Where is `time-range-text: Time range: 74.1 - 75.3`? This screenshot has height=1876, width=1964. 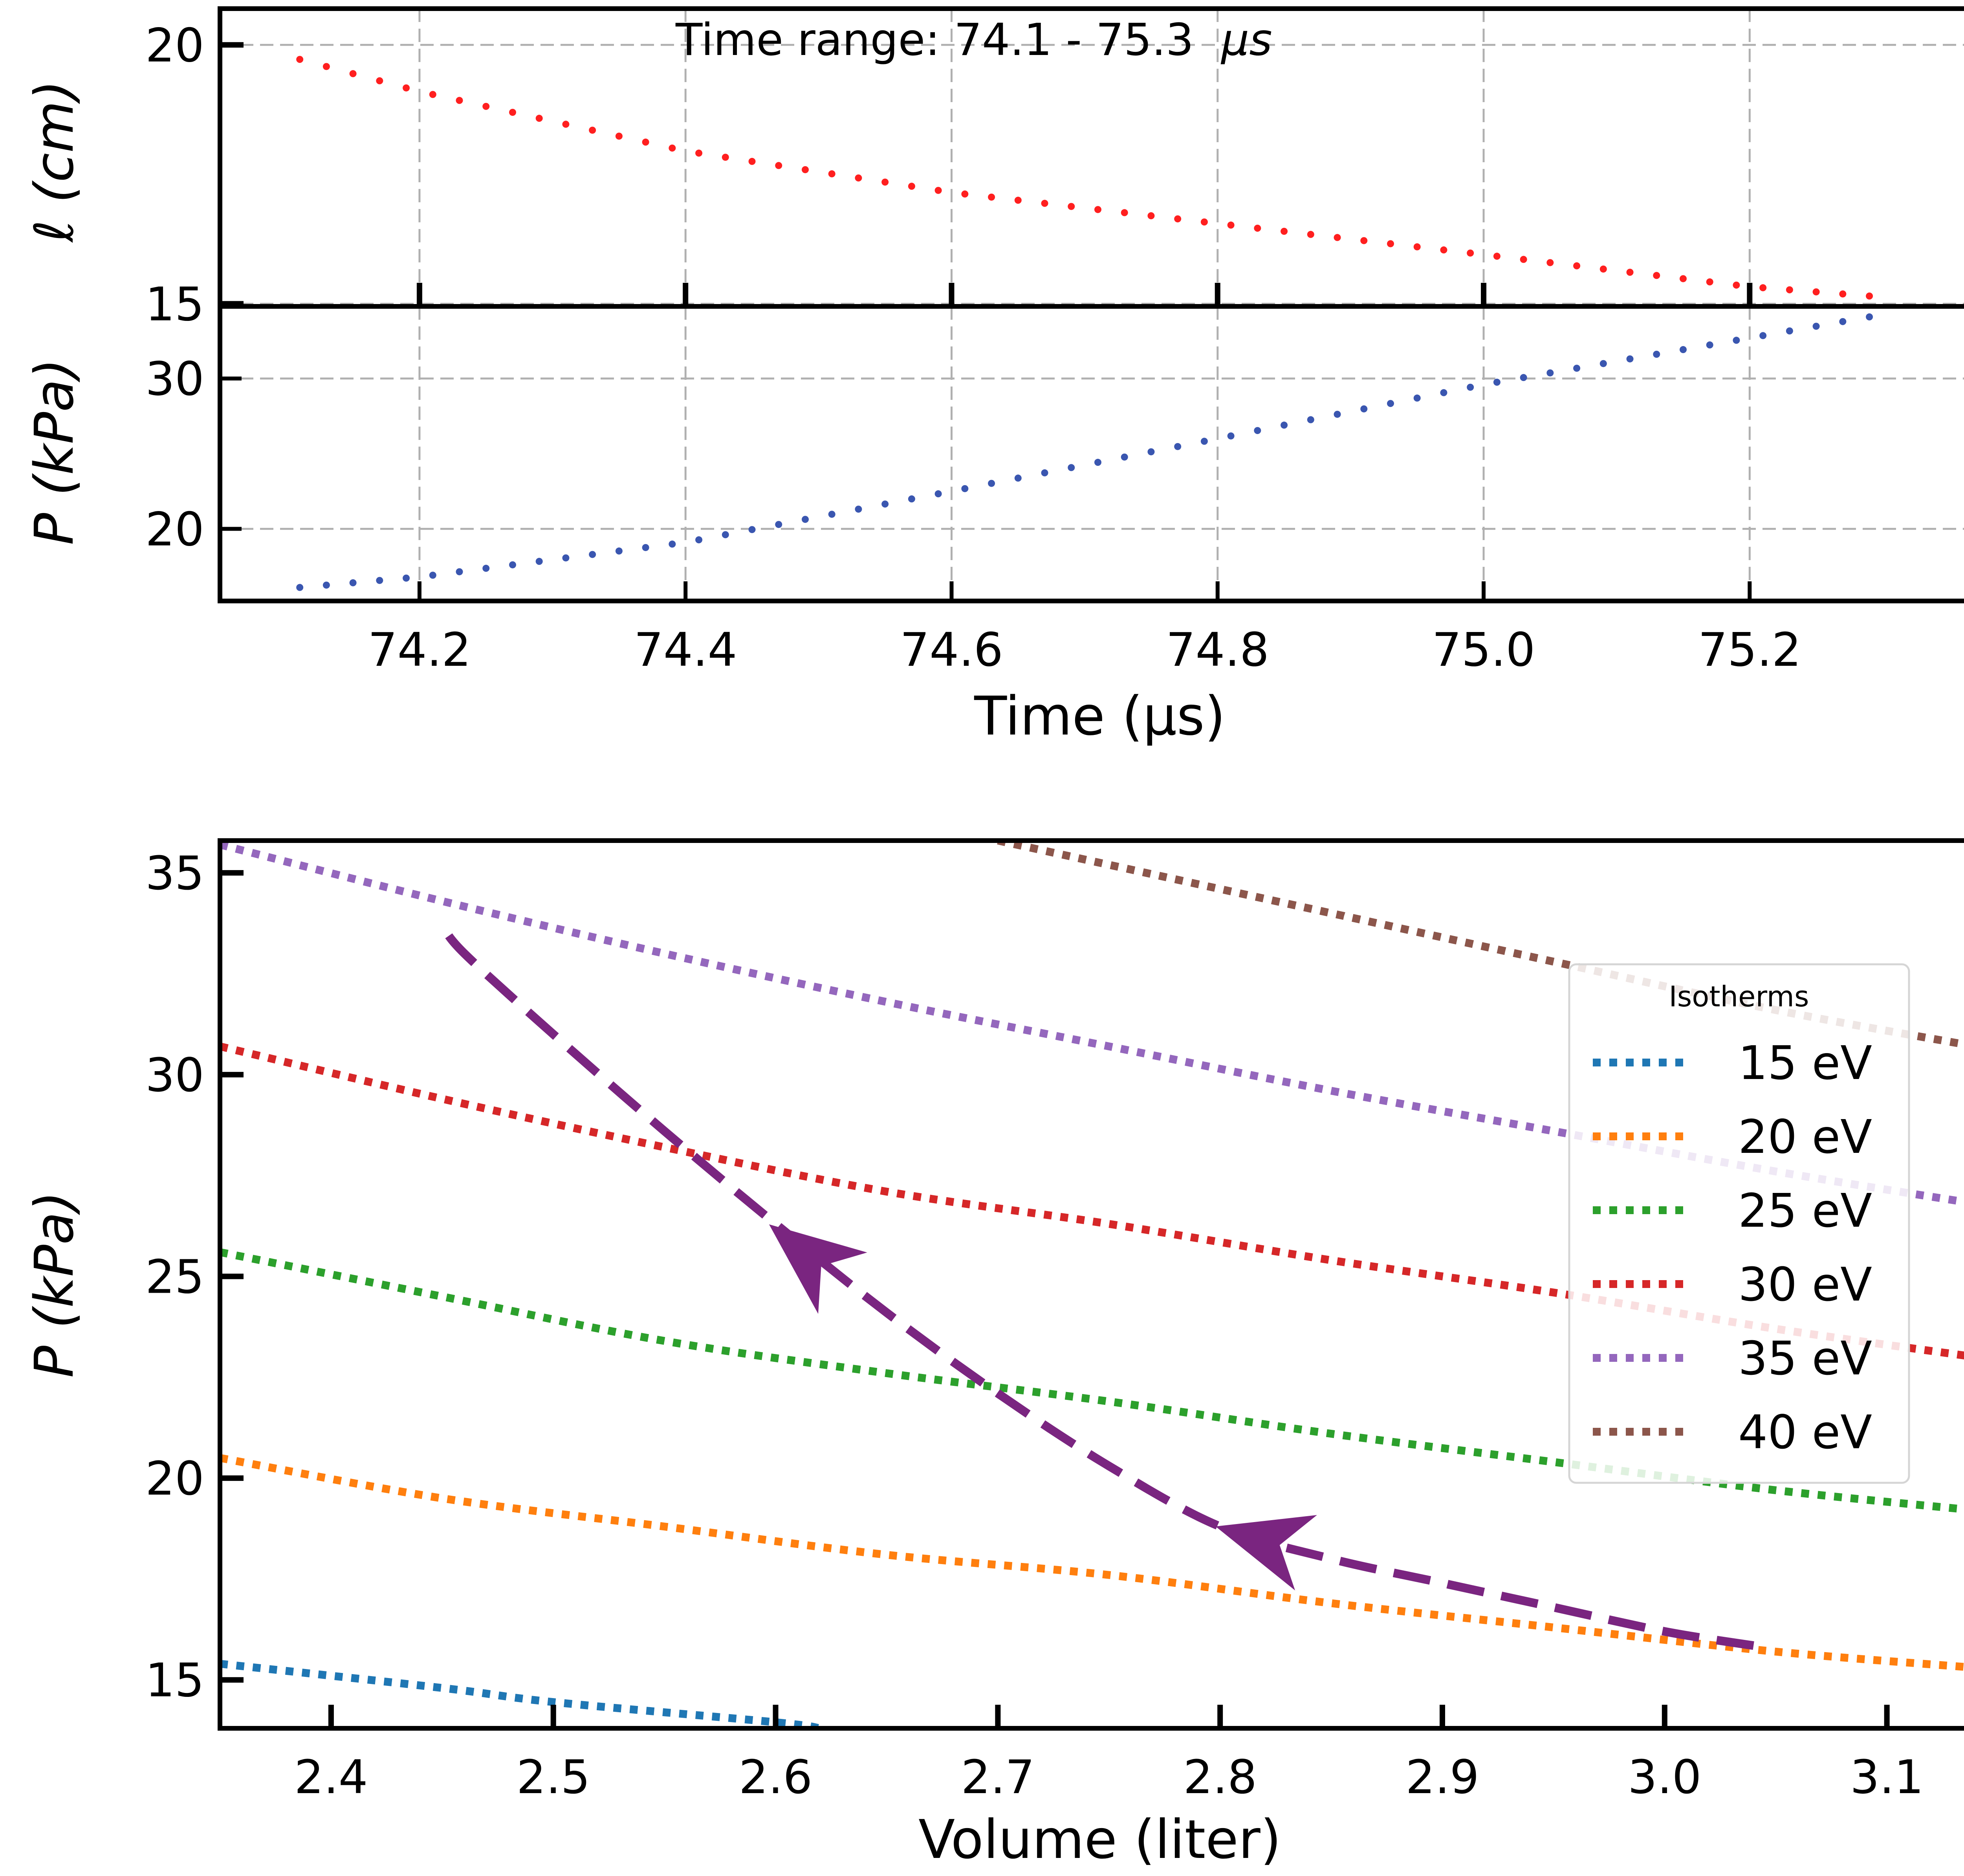 time-range-text: Time range: 74.1 - 75.3 is located at coordinates (934, 40).